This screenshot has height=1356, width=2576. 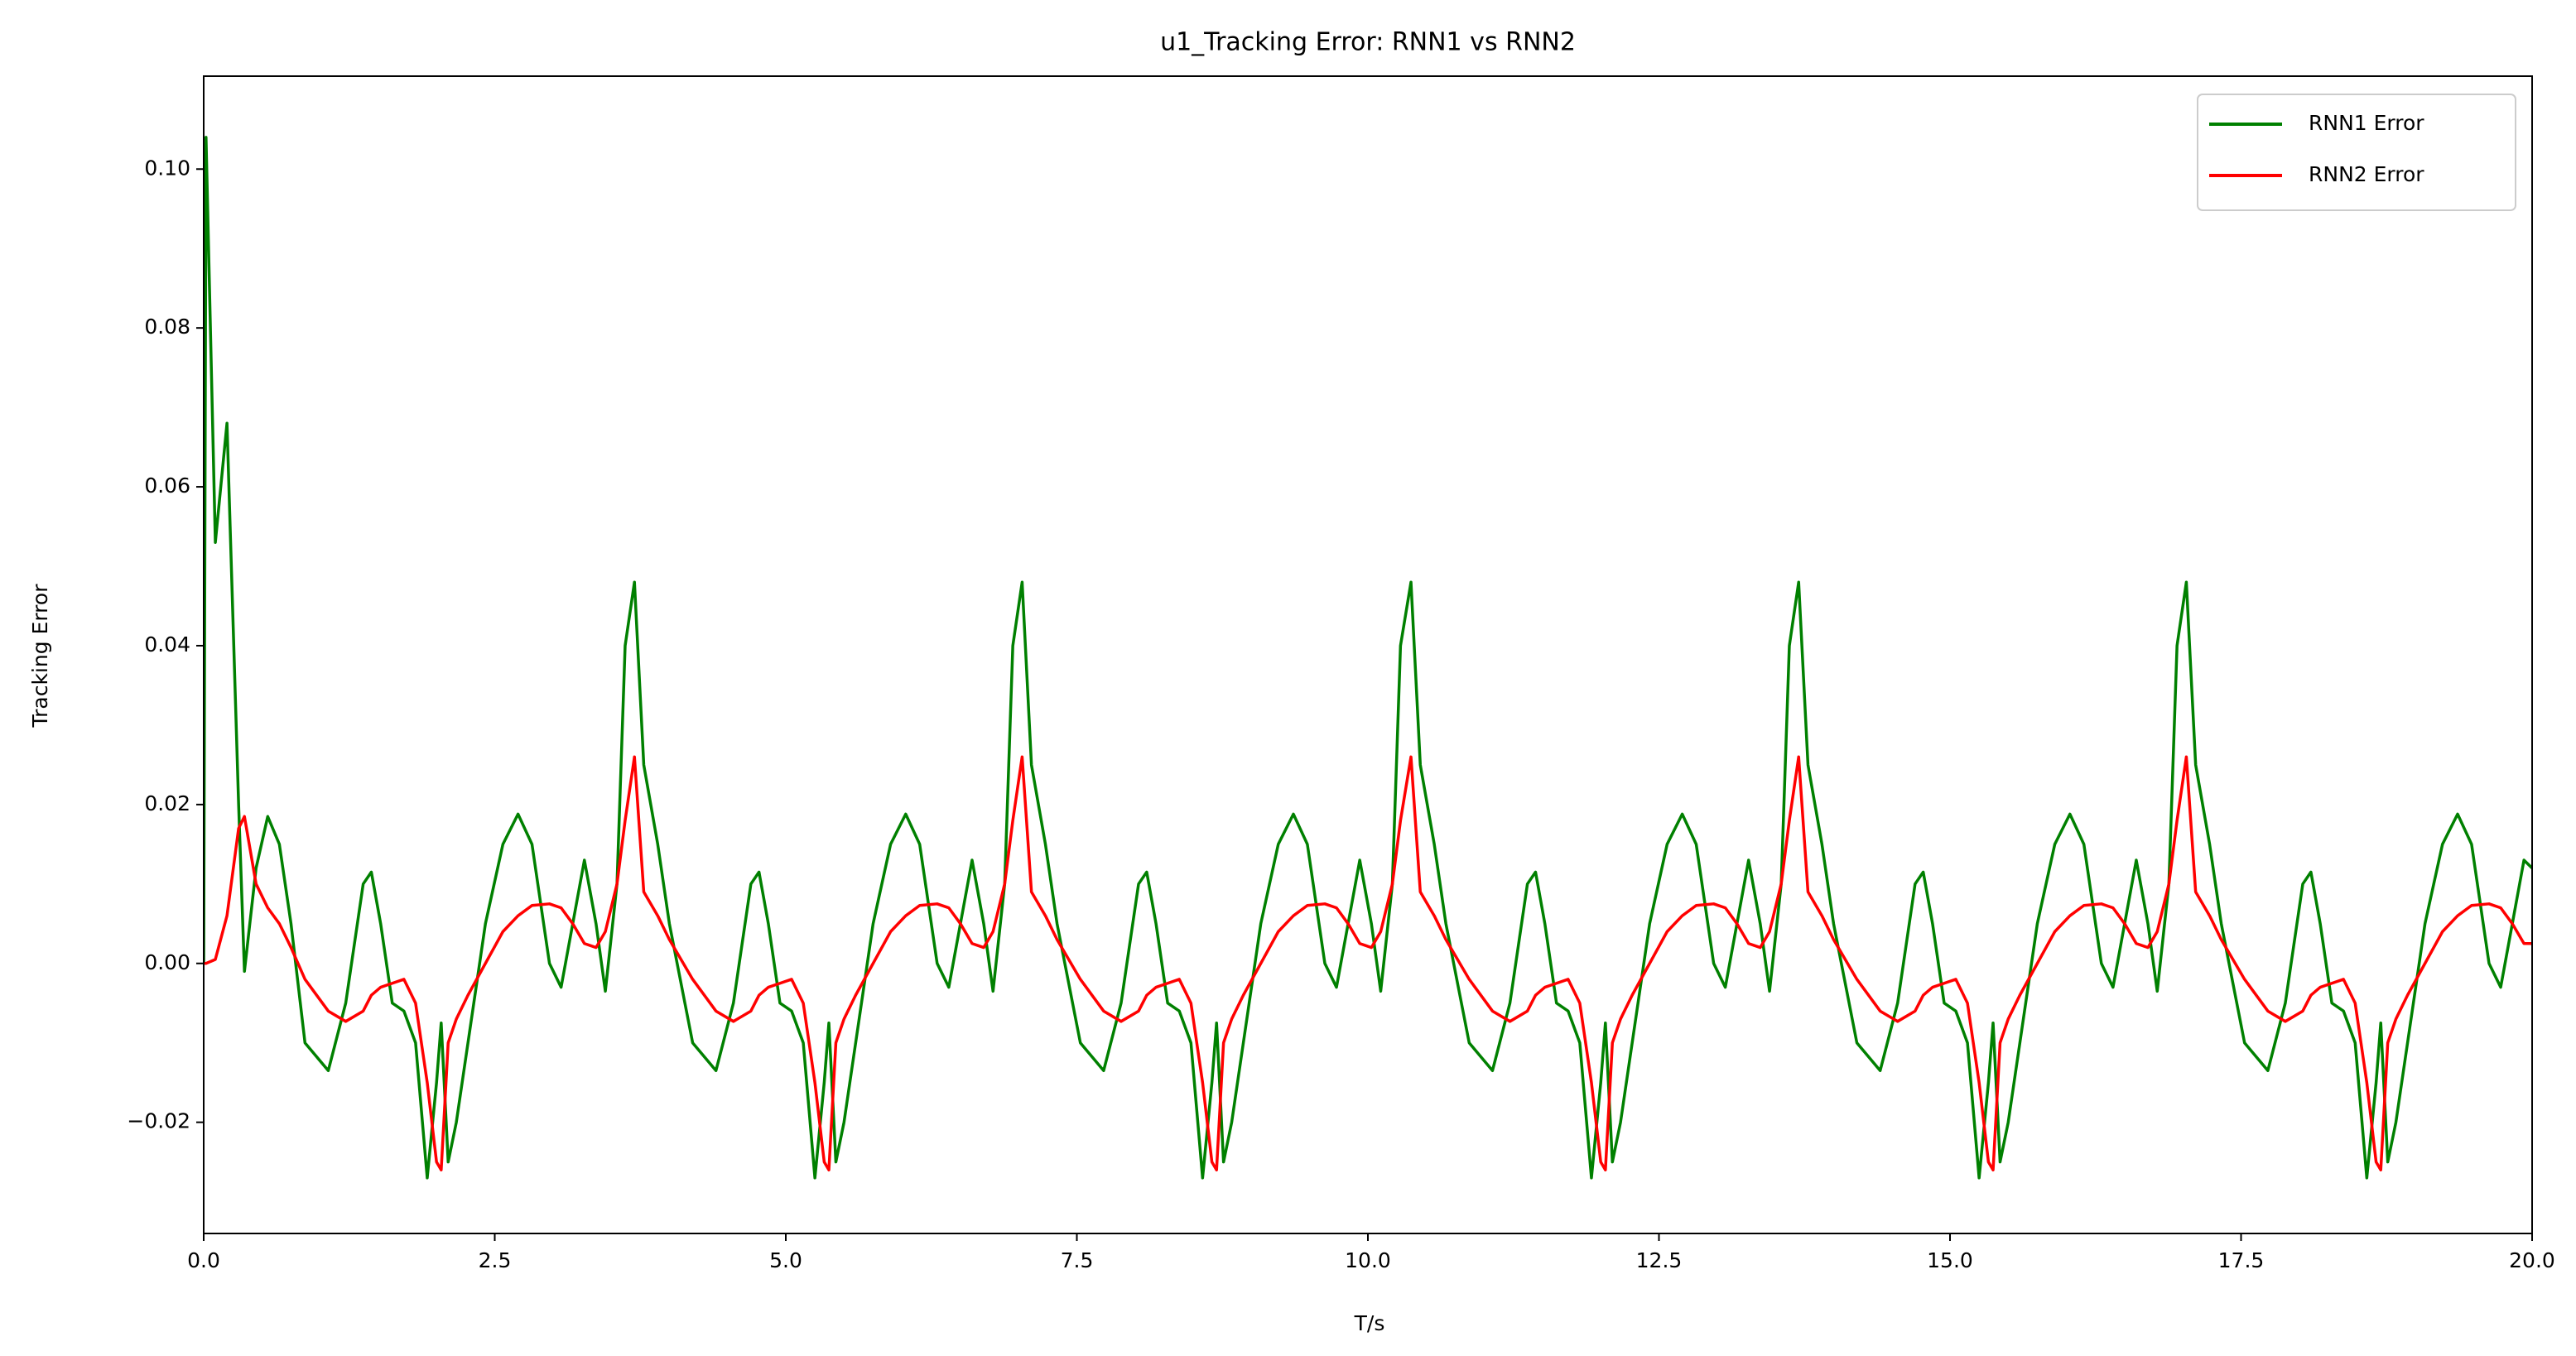 I want to click on x-tick-label: 0.0, so click(x=203, y=1260).